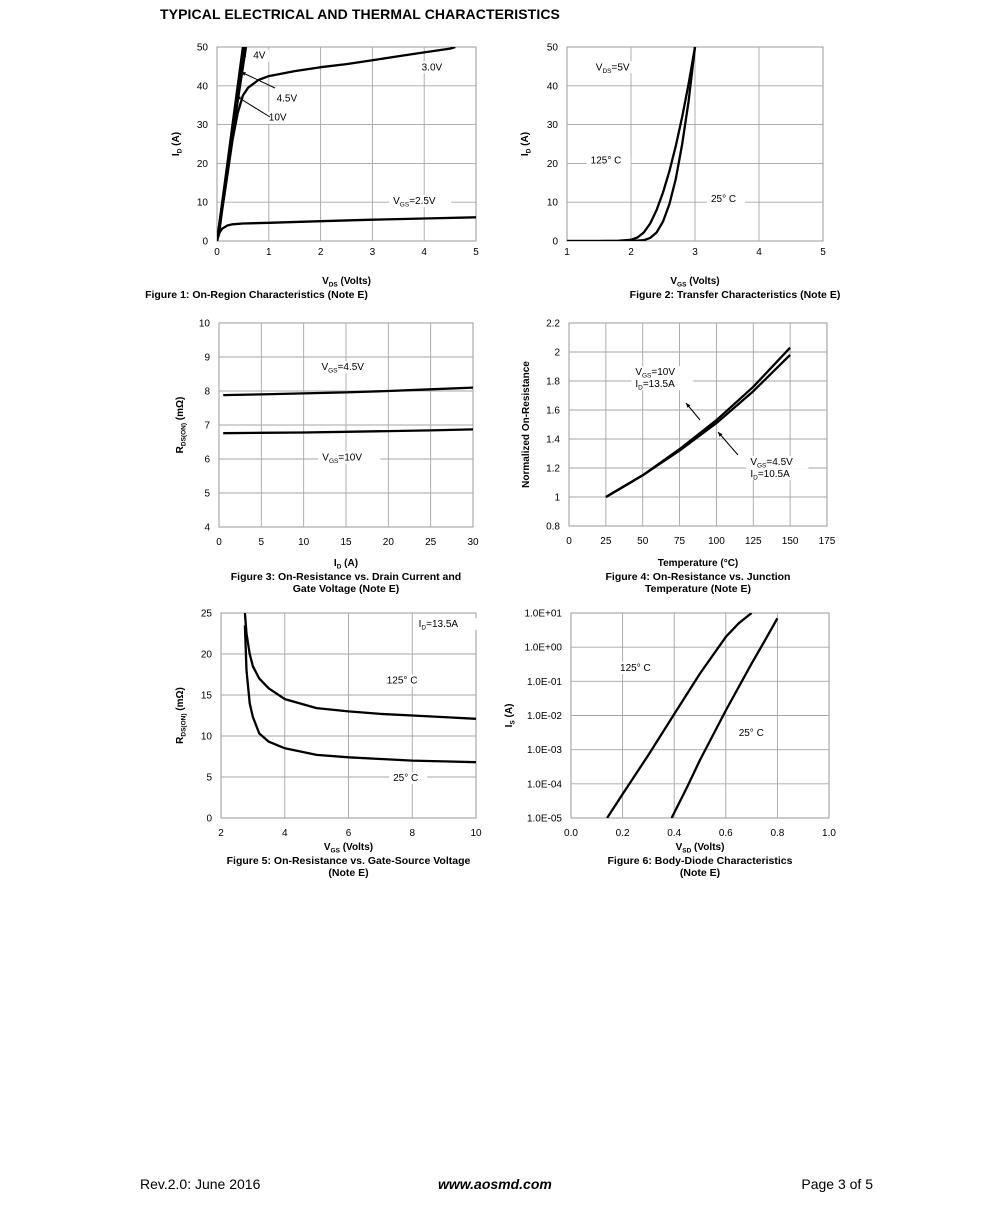  I want to click on y-axis-label: IS (A), so click(510, 716).